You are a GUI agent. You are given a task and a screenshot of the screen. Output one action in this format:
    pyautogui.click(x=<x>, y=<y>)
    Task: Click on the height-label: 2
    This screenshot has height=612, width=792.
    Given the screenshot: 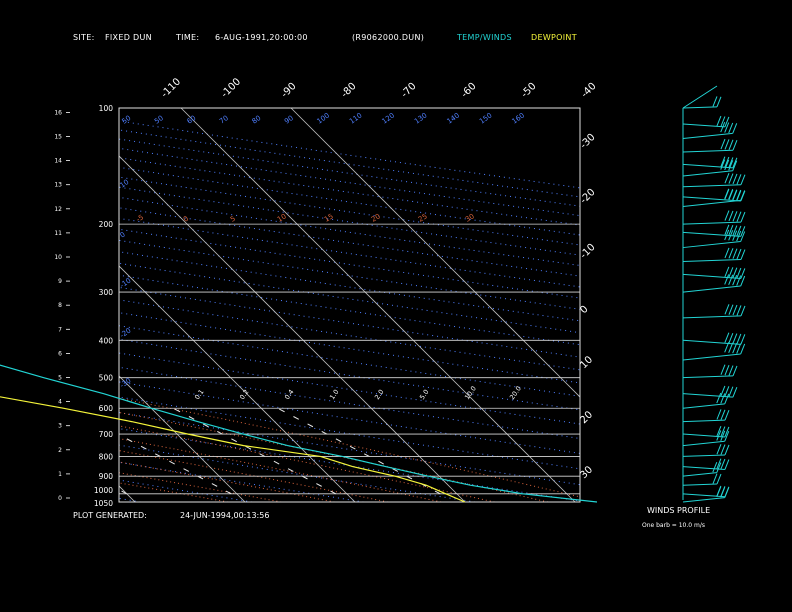 What is the action you would take?
    pyautogui.click(x=60, y=450)
    